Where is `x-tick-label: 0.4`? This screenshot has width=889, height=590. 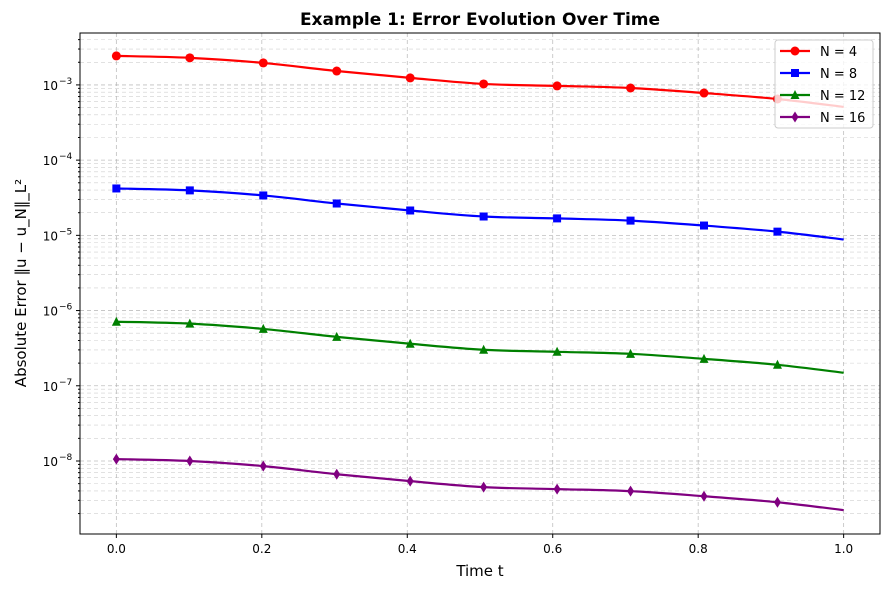
x-tick-label: 0.4 is located at coordinates (407, 549).